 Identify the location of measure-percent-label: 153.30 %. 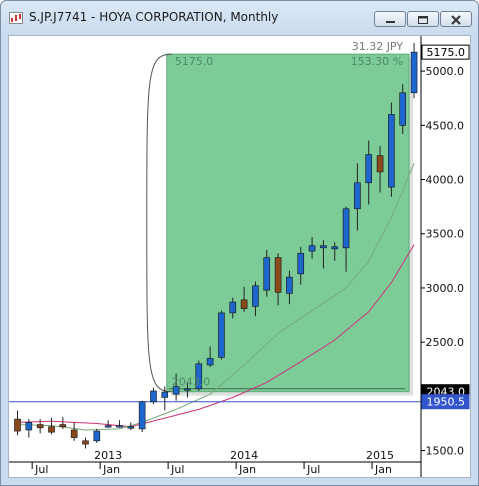
(377, 61).